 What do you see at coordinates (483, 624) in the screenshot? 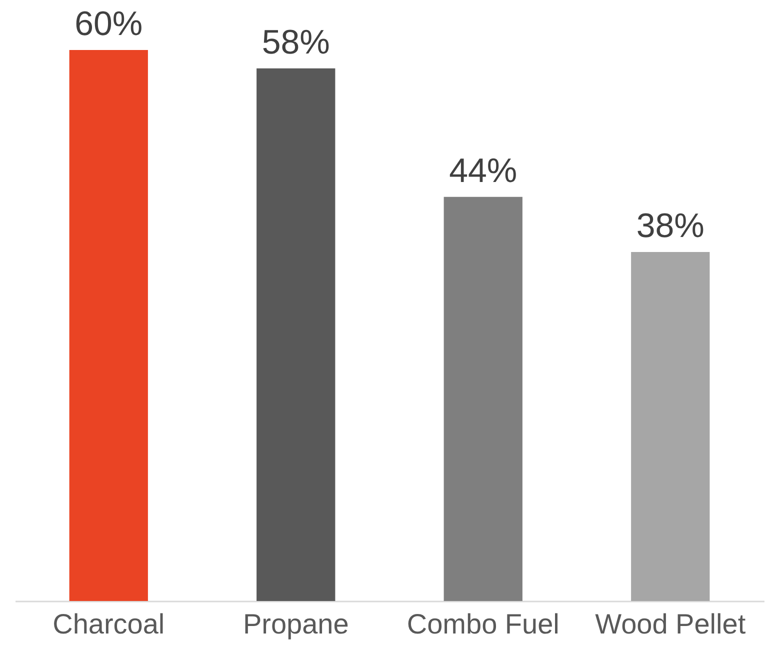
I see `x-tick-label: Combo Fuel` at bounding box center [483, 624].